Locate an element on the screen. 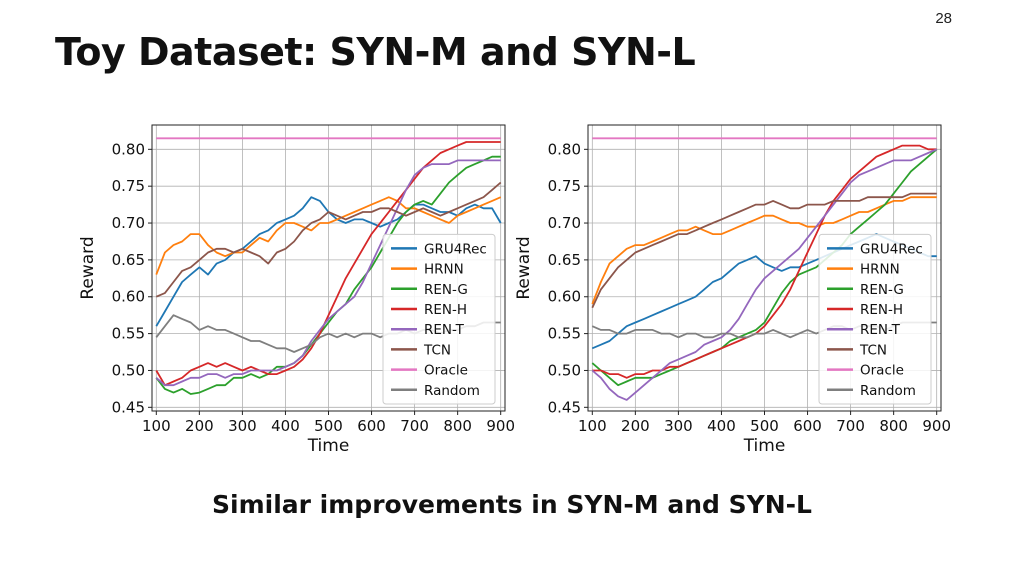  page-number: 28 is located at coordinates (943, 18).